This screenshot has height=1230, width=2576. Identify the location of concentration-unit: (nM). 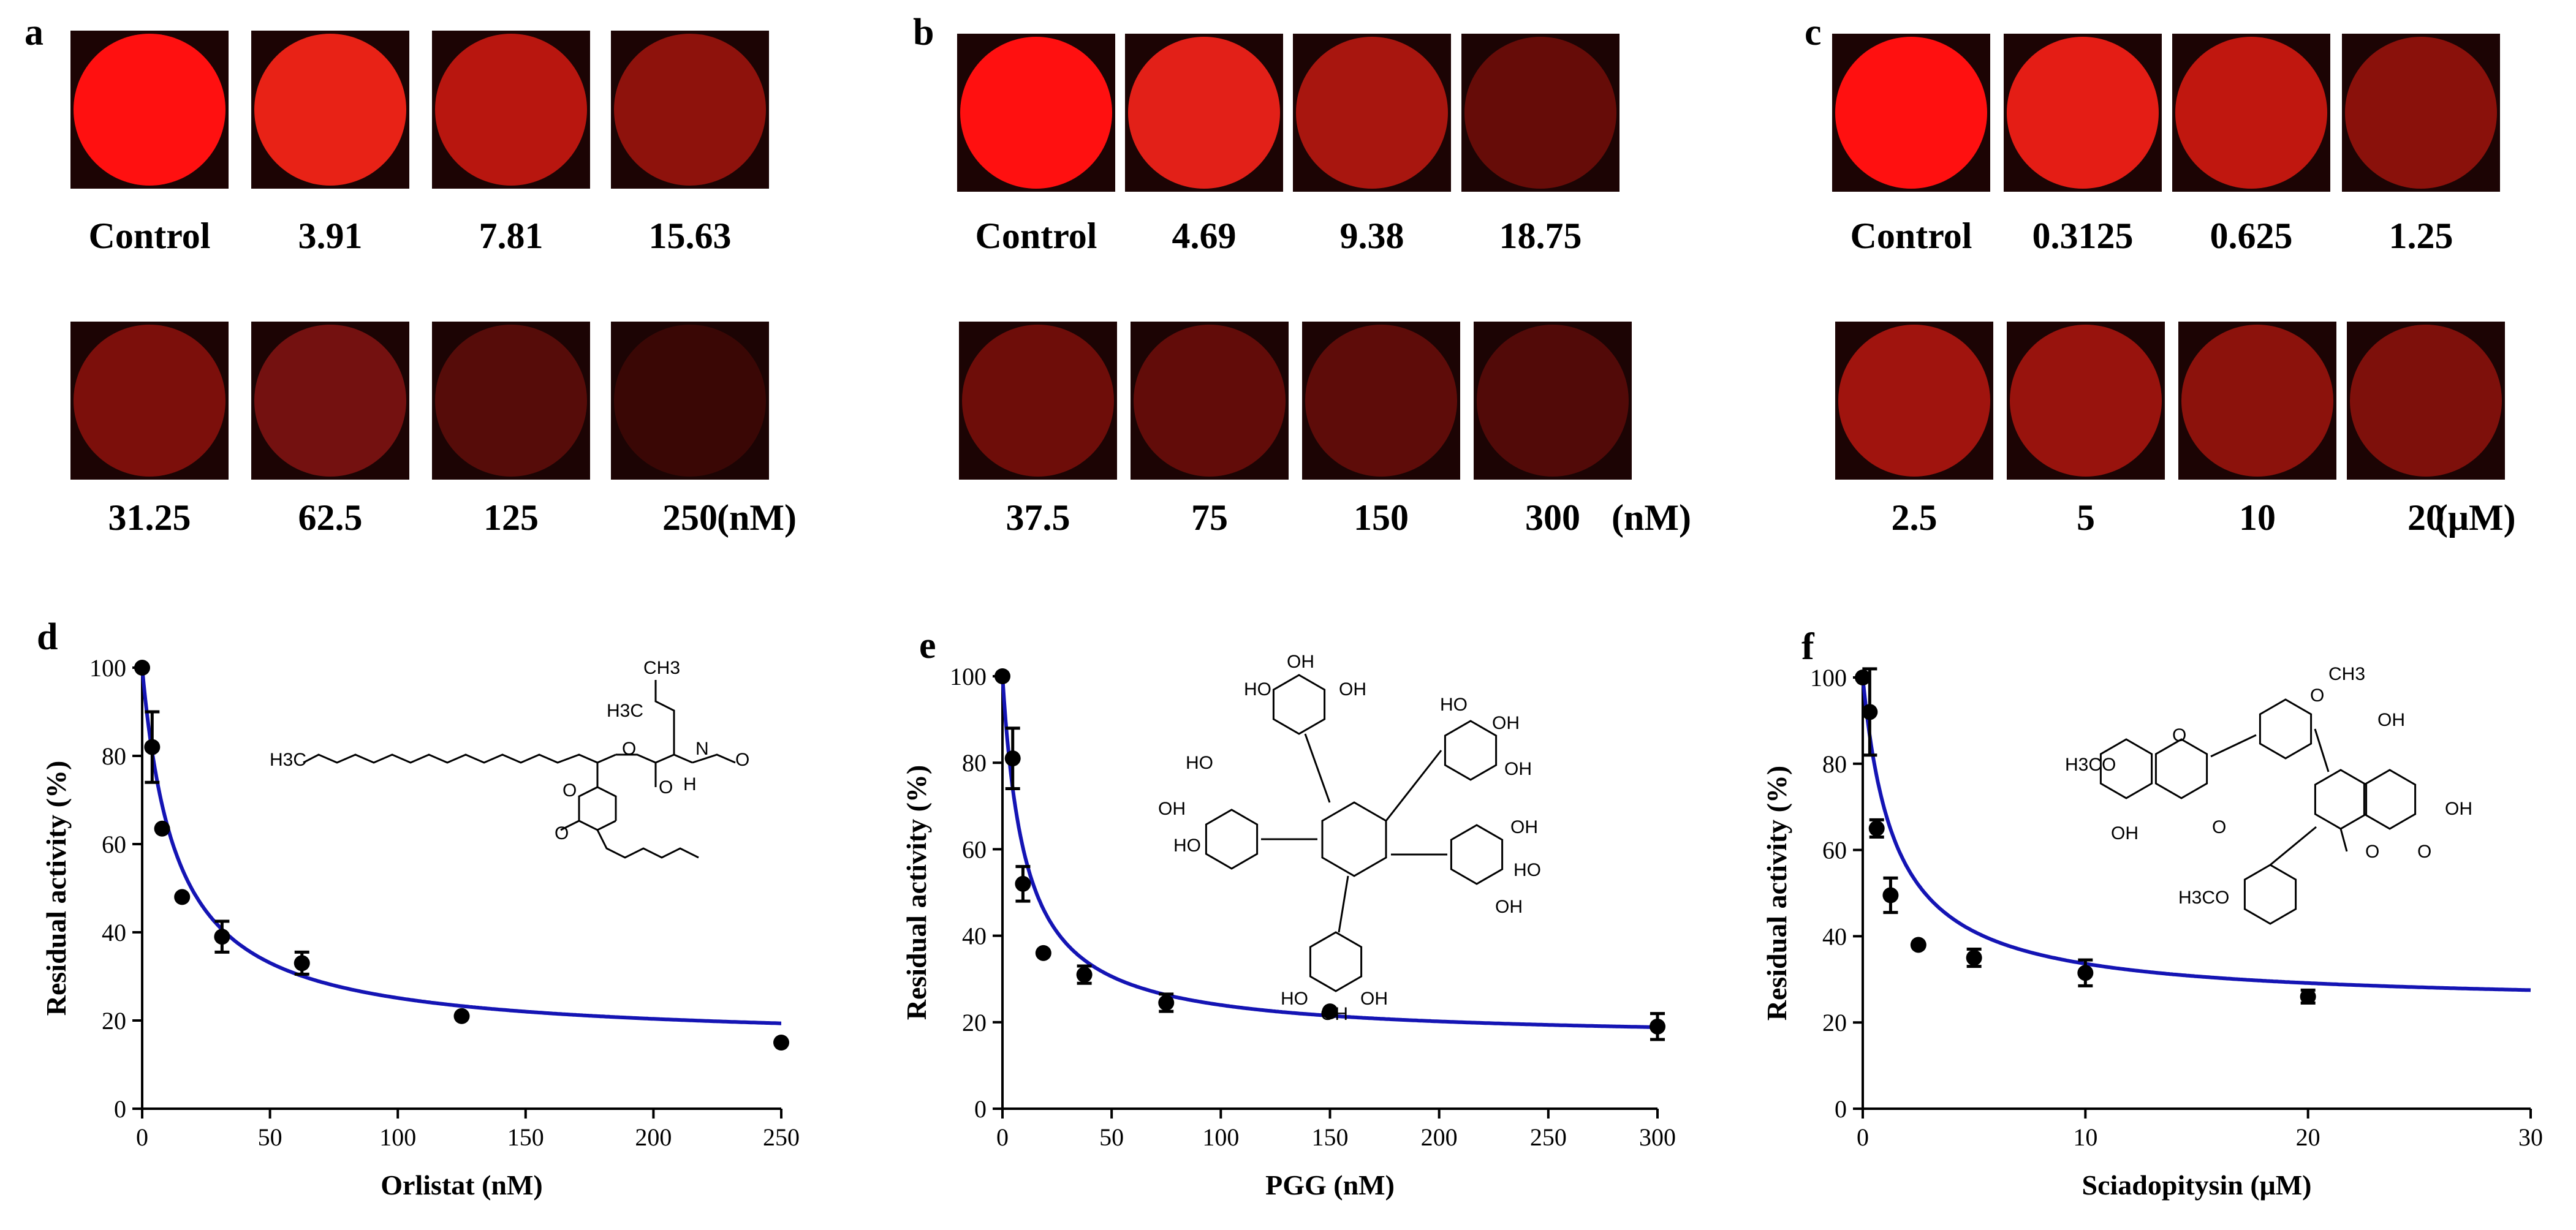
(1652, 517).